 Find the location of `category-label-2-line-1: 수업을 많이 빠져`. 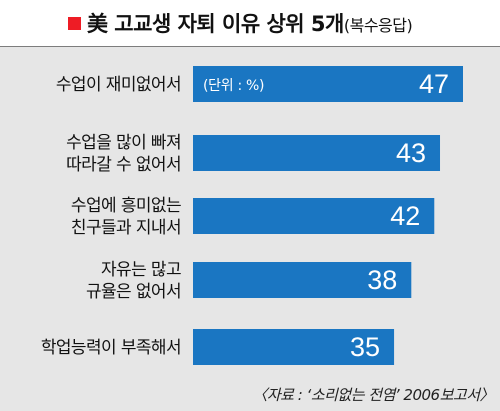

category-label-2-line-1: 수업을 많이 빠져 is located at coordinates (123, 143).